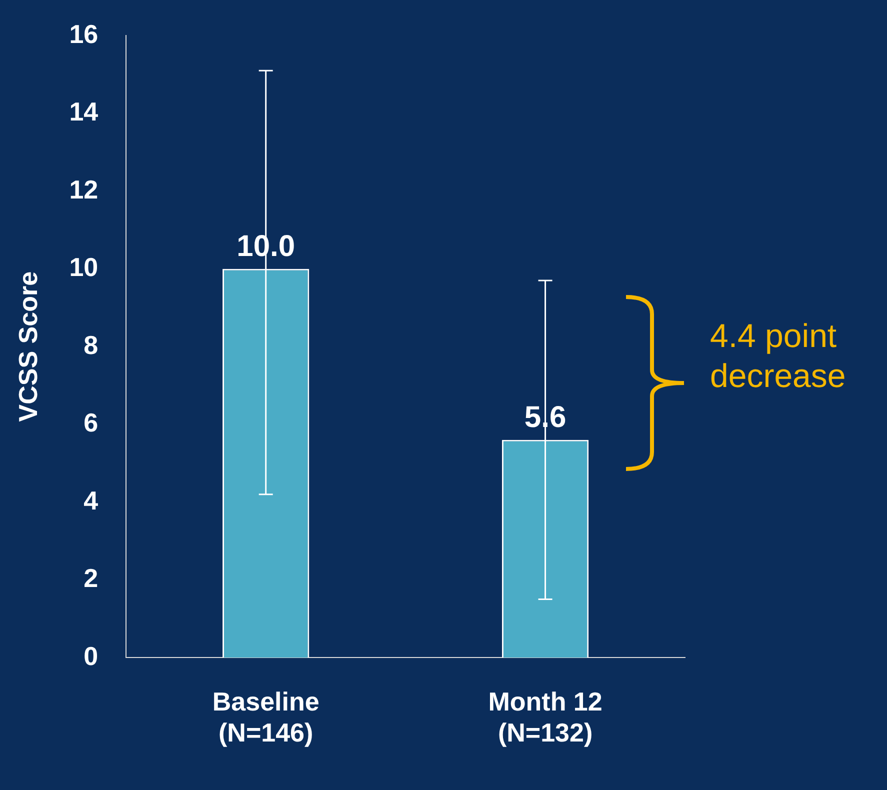 This screenshot has width=887, height=790. I want to click on y-tick-label: 16, so click(83, 33).